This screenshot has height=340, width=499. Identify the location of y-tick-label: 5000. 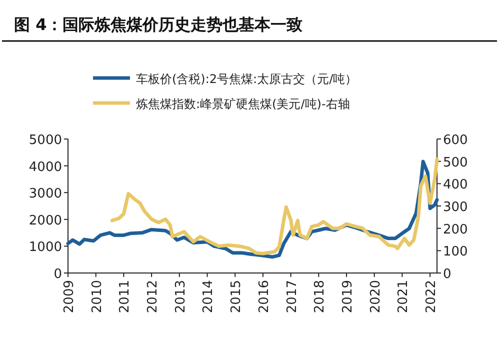
(45, 140).